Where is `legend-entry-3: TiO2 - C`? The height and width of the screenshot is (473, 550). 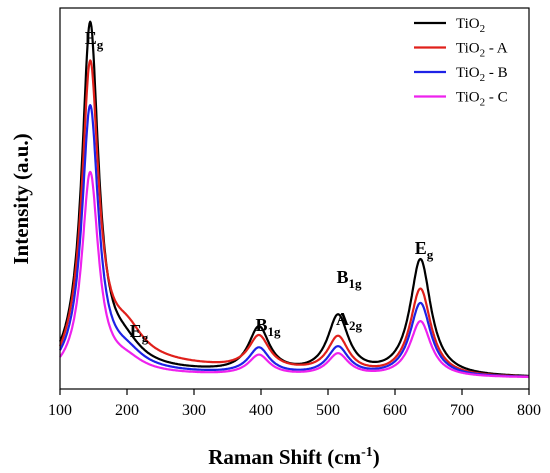
legend-entry-3: TiO2 - C is located at coordinates (482, 99).